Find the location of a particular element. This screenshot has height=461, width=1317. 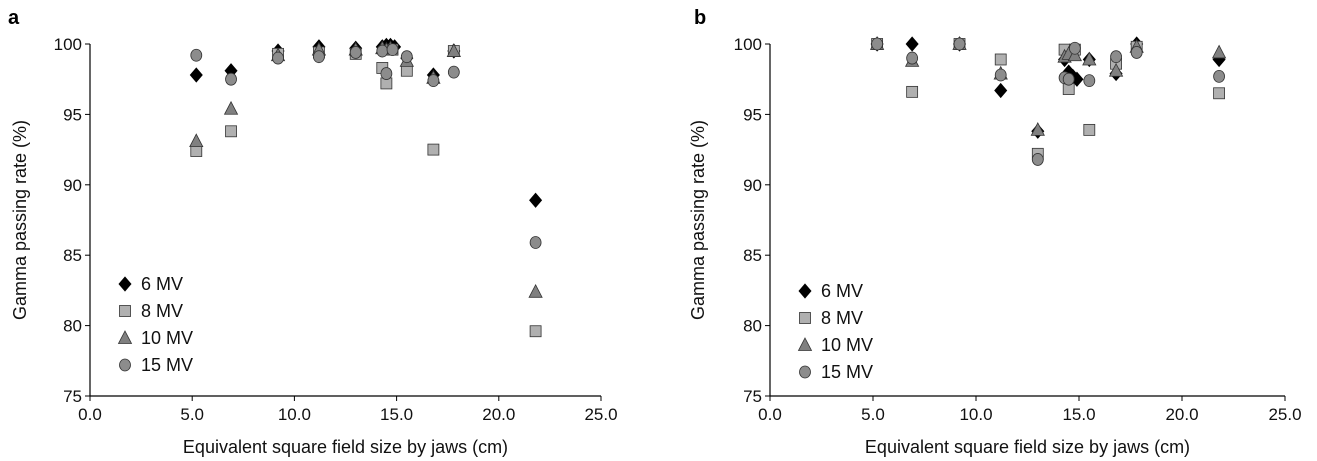

panel-label: a is located at coordinates (14, 18).